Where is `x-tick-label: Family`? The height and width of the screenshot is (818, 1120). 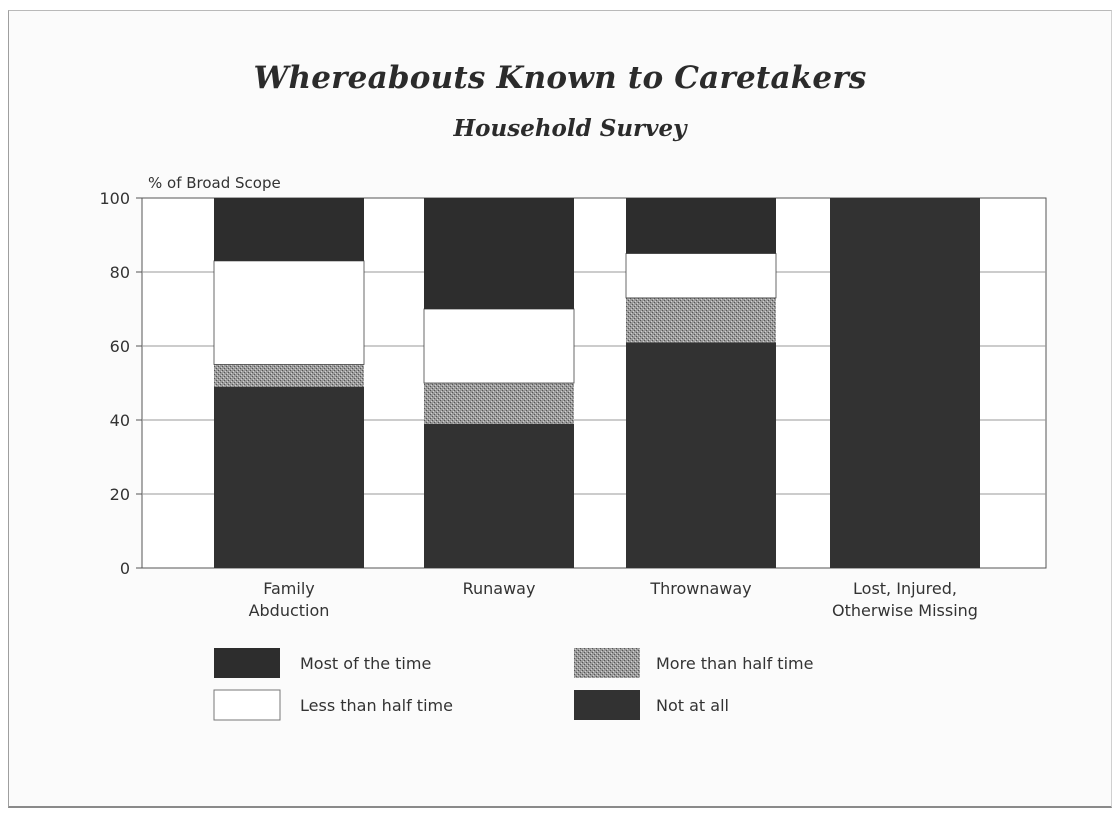 x-tick-label: Family is located at coordinates (288, 588).